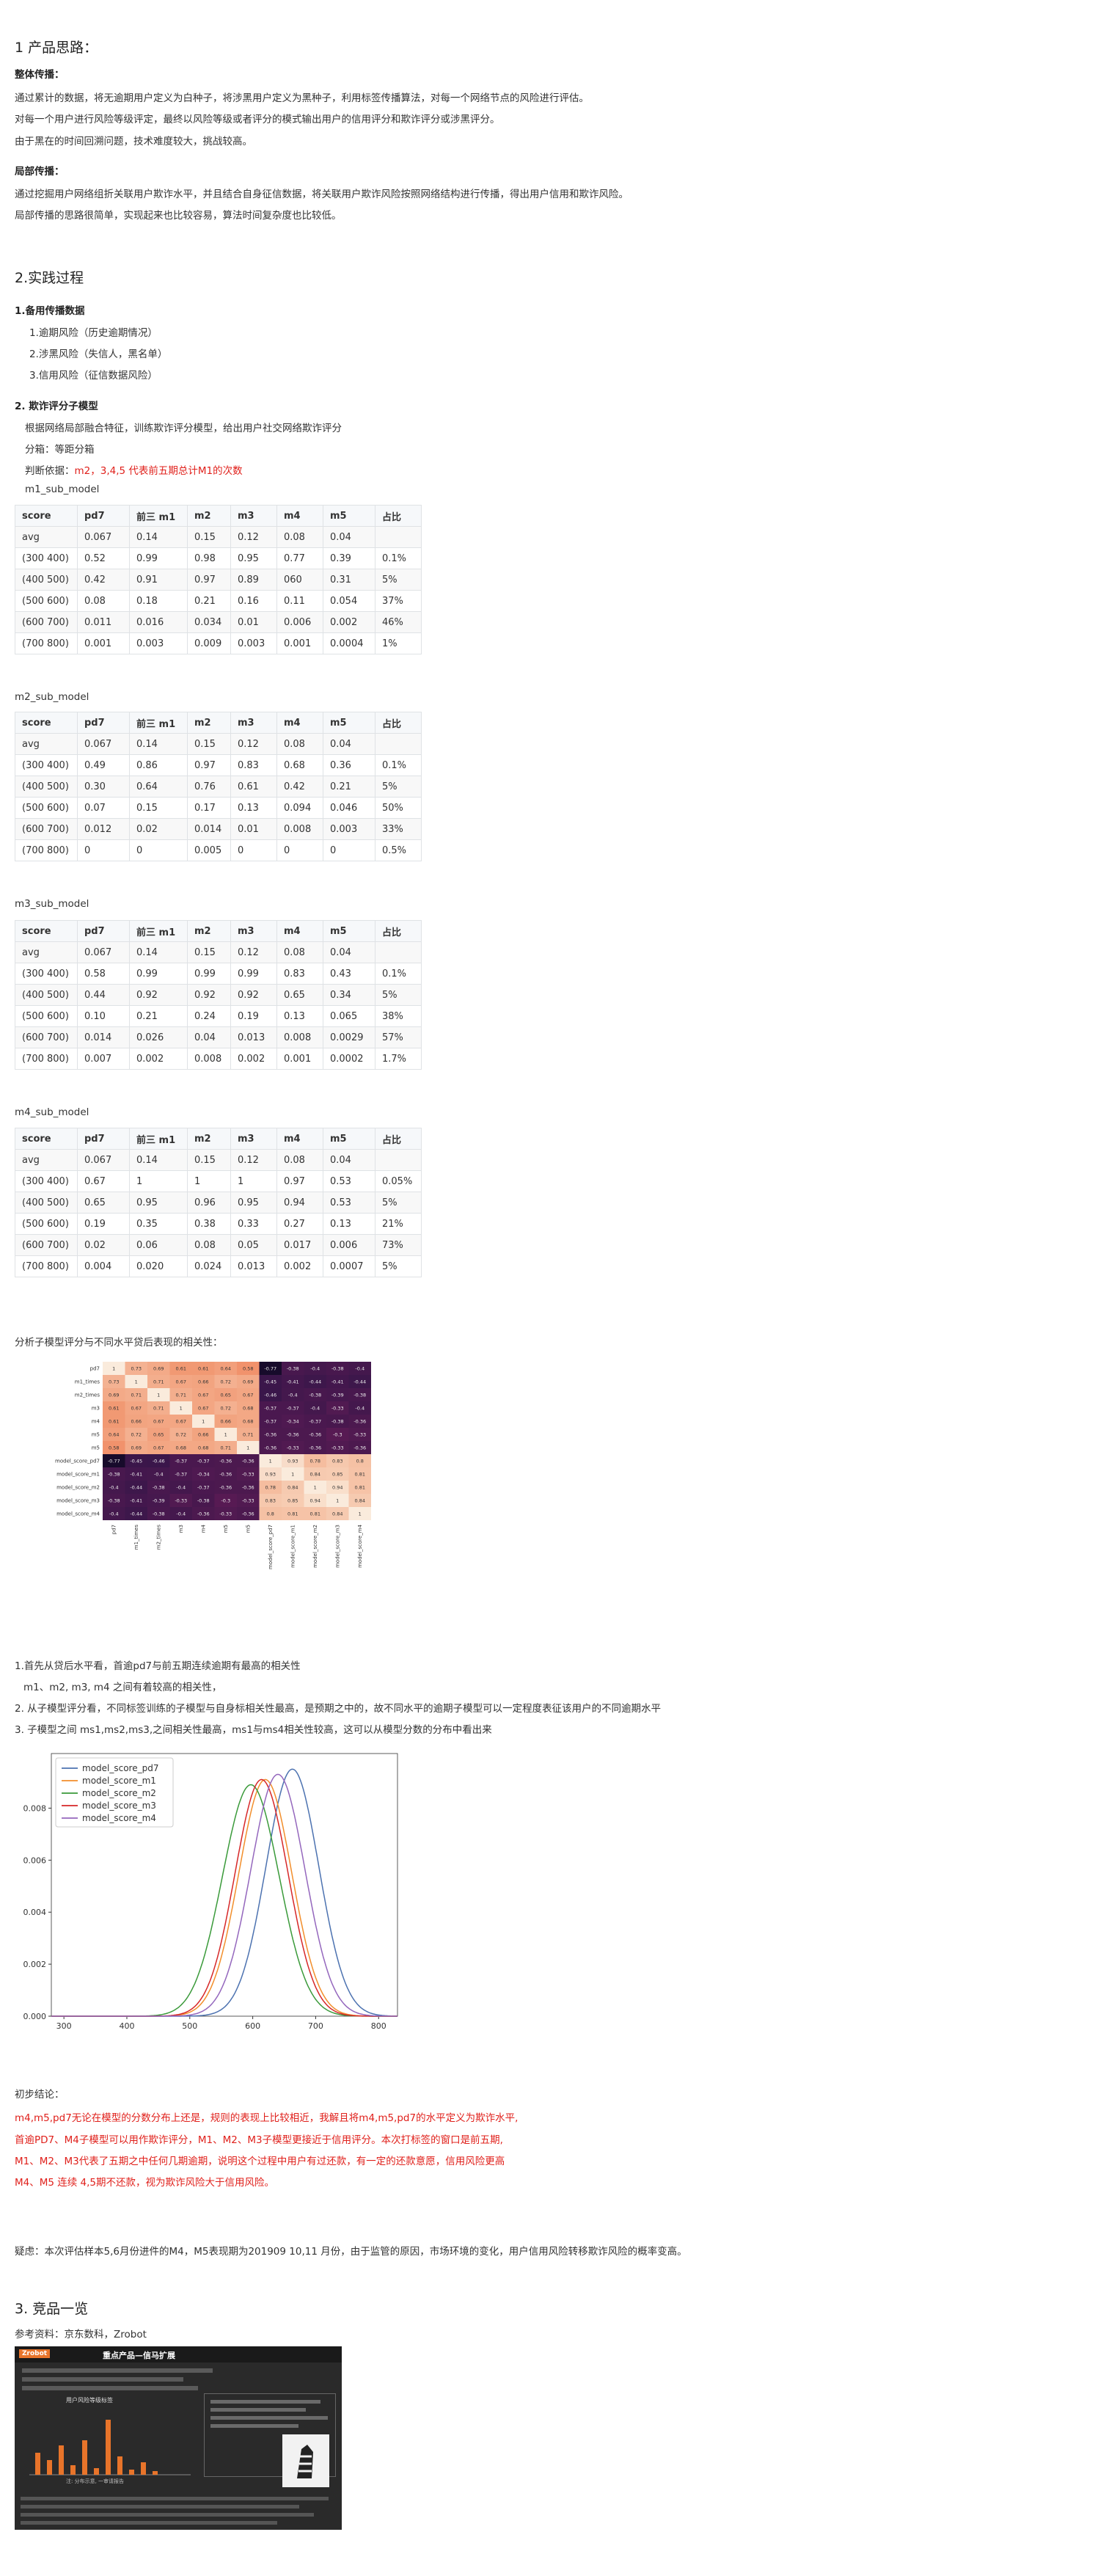 Image resolution: width=1114 pixels, height=2576 pixels. I want to click on table-cell: 0.97, so click(209, 765).